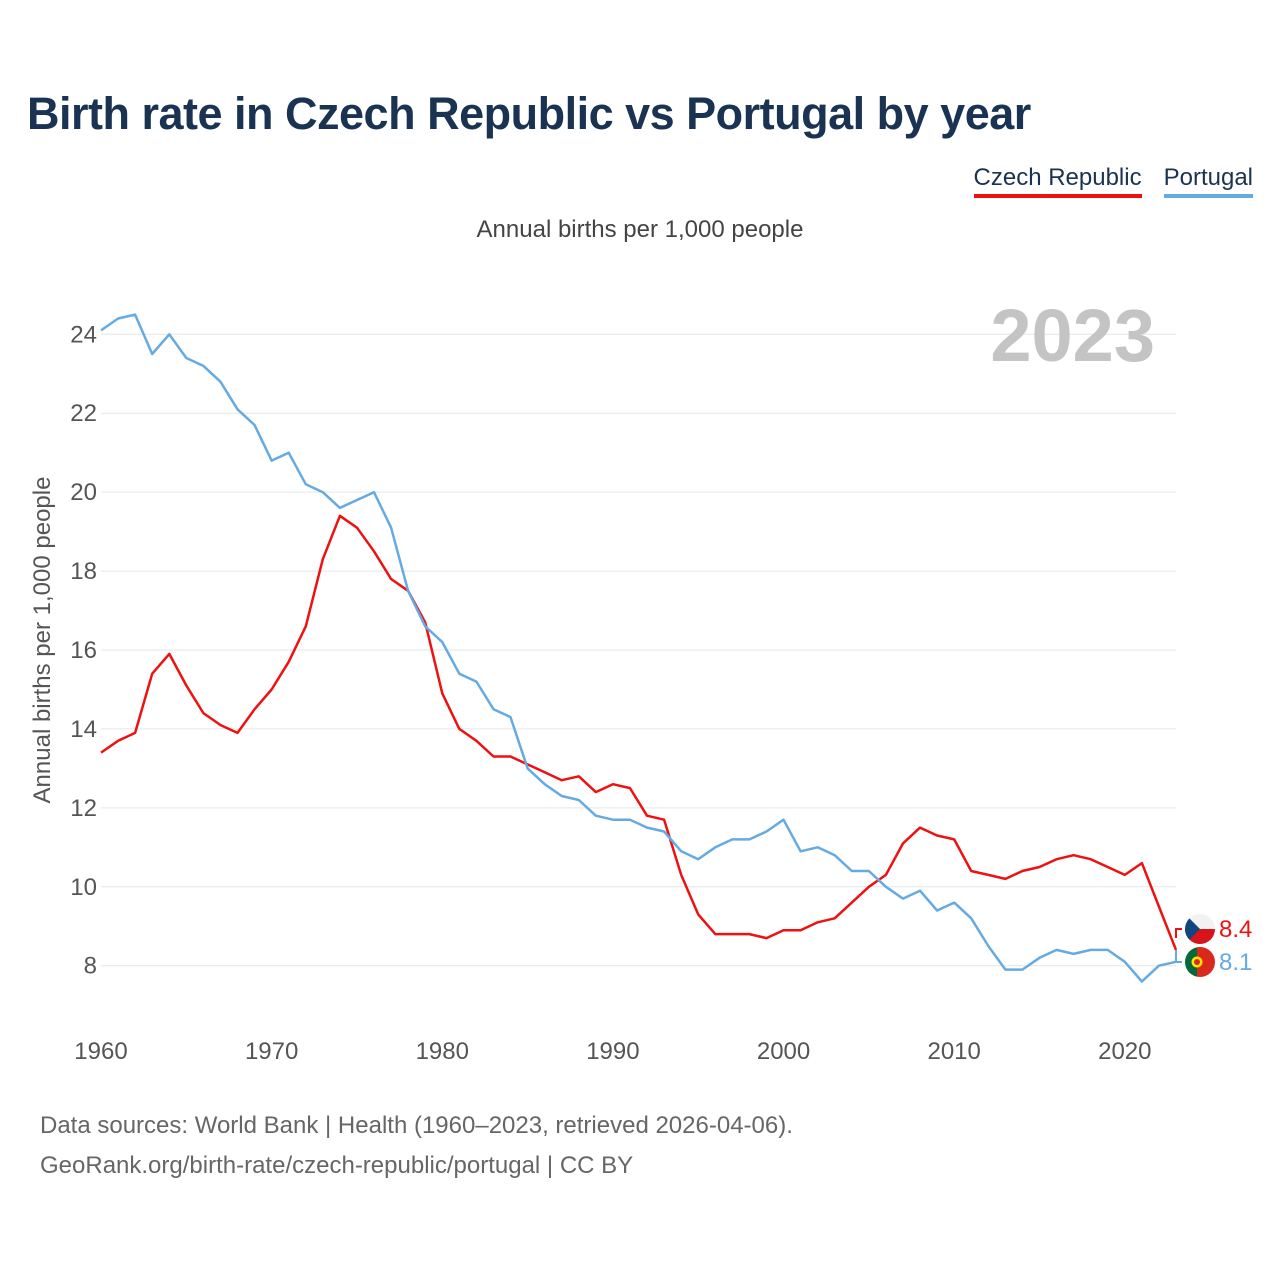 The width and height of the screenshot is (1280, 1280). Describe the element at coordinates (1178, 933) in the screenshot. I see `czech-end-connector` at that location.